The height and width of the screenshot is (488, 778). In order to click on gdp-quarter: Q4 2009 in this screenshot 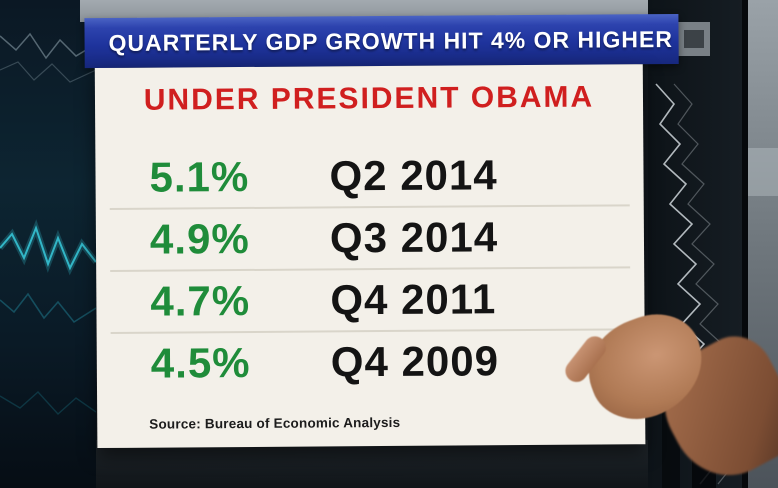, I will do `click(415, 361)`.